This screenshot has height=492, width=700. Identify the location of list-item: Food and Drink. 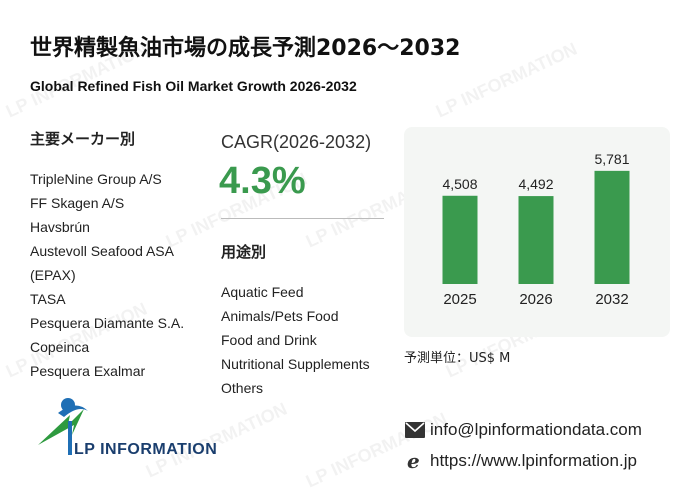
(269, 340).